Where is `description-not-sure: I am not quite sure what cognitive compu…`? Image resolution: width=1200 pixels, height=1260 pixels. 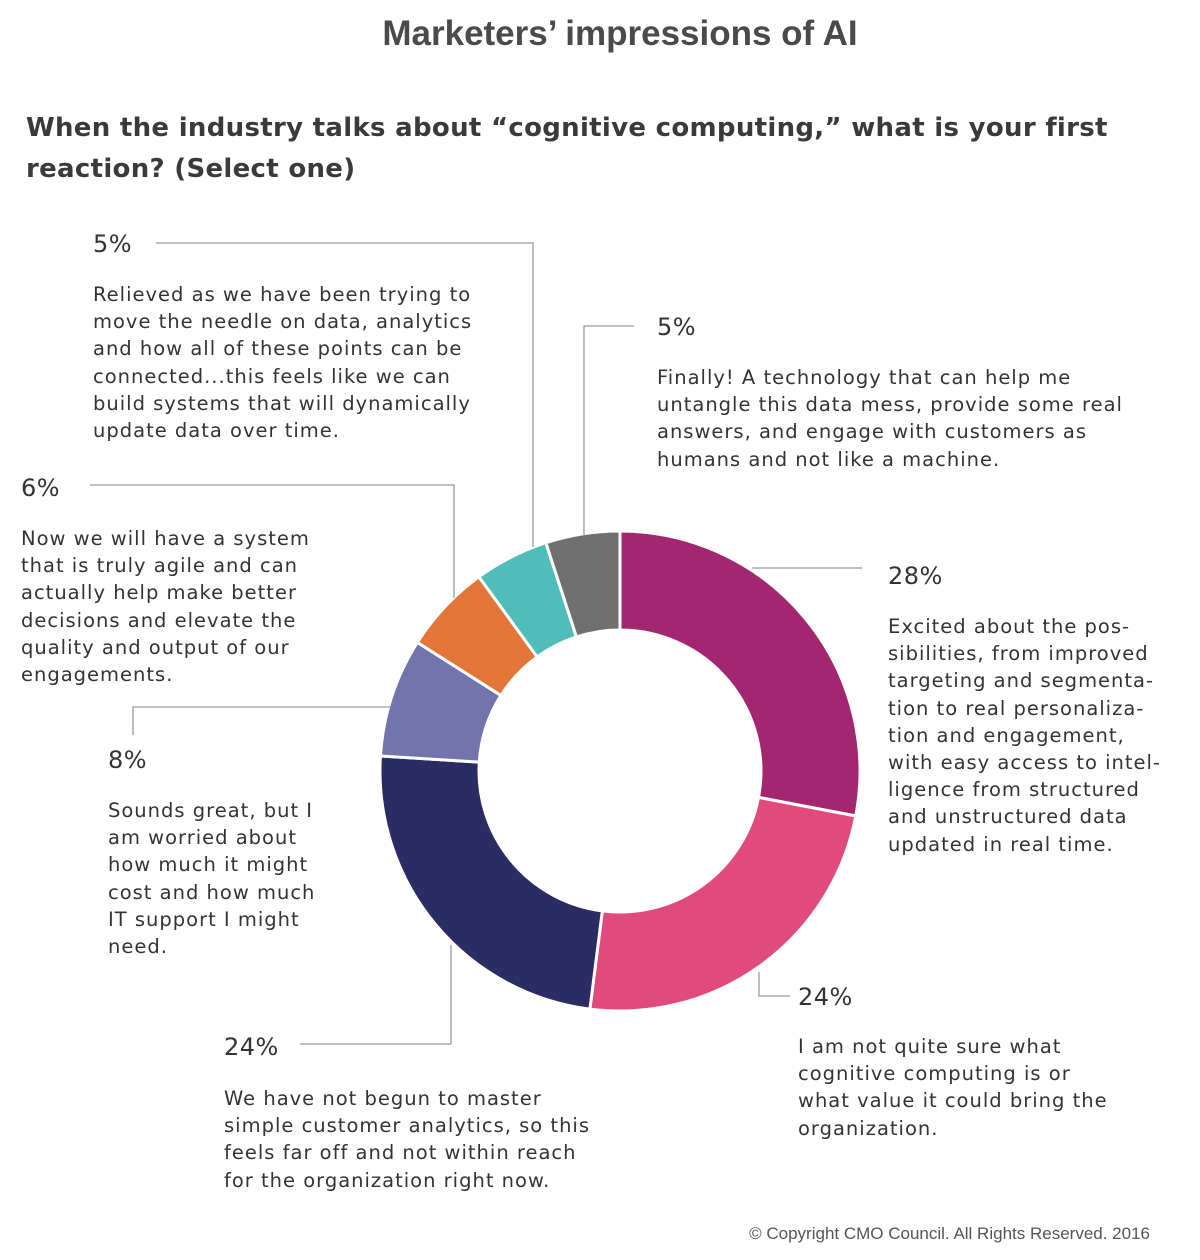
description-not-sure: I am not quite sure what cognitive compu… is located at coordinates (953, 1087).